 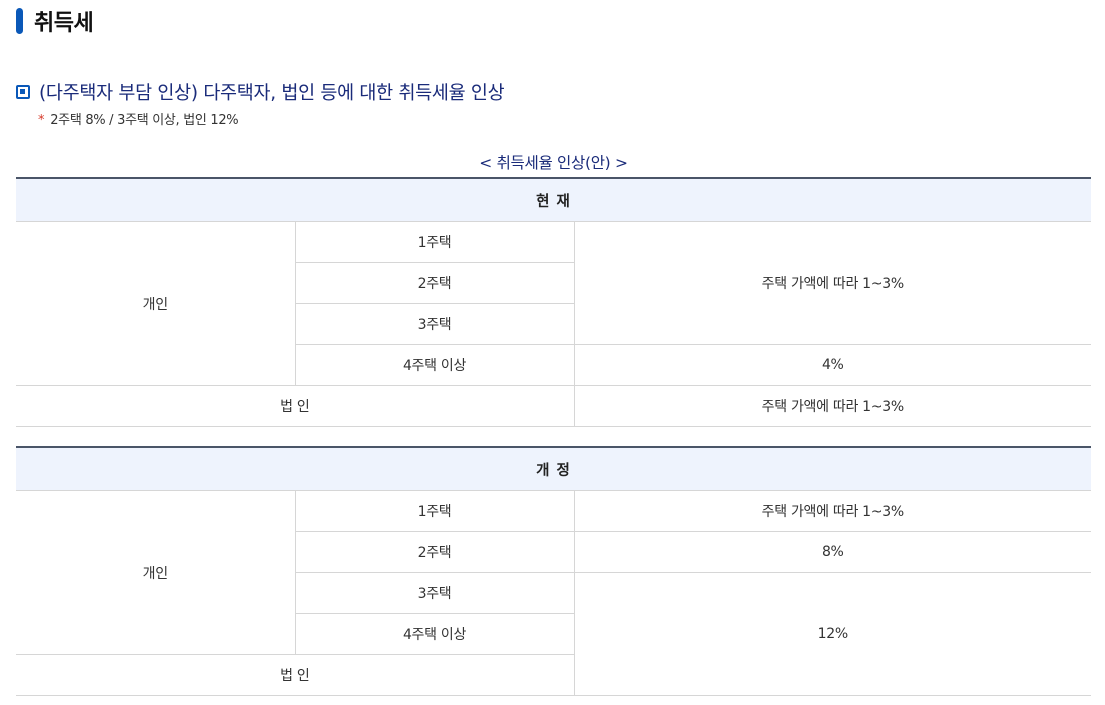 I want to click on current-header: 현 재, so click(x=554, y=199).